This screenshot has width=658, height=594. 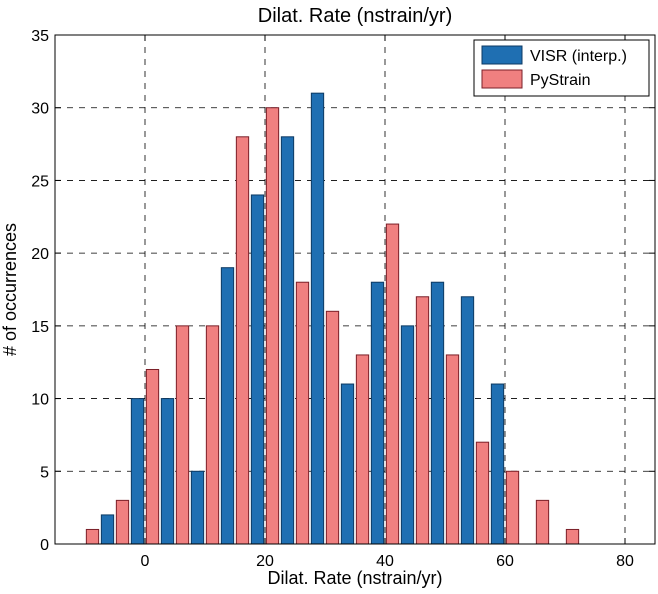 I want to click on y-tick-label: 15, so click(x=40, y=327).